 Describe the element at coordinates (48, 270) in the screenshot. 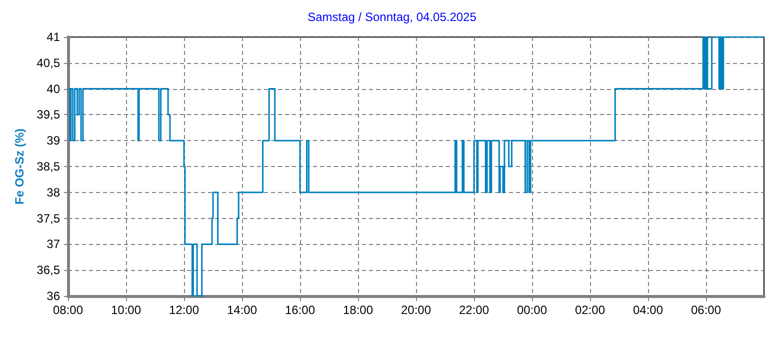

I see `y-tick-label: 36,5` at that location.